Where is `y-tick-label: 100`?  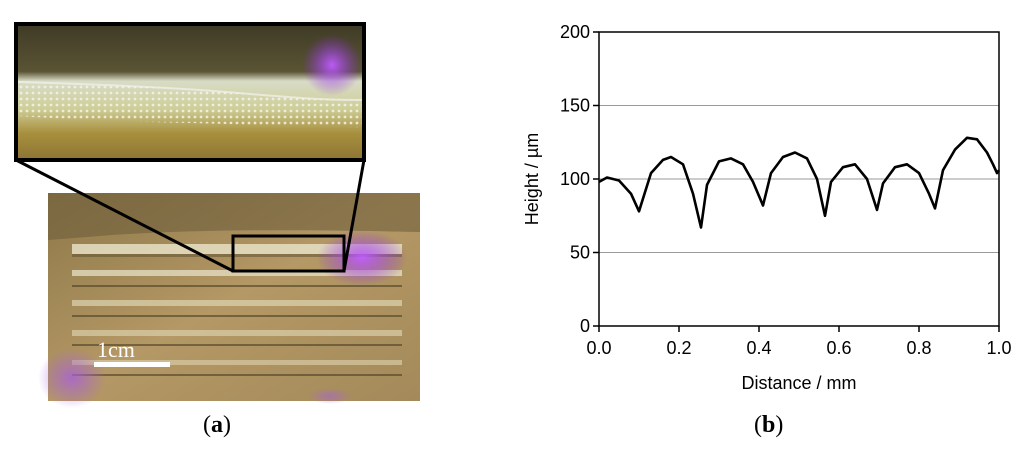
y-tick-label: 100 is located at coordinates (575, 179).